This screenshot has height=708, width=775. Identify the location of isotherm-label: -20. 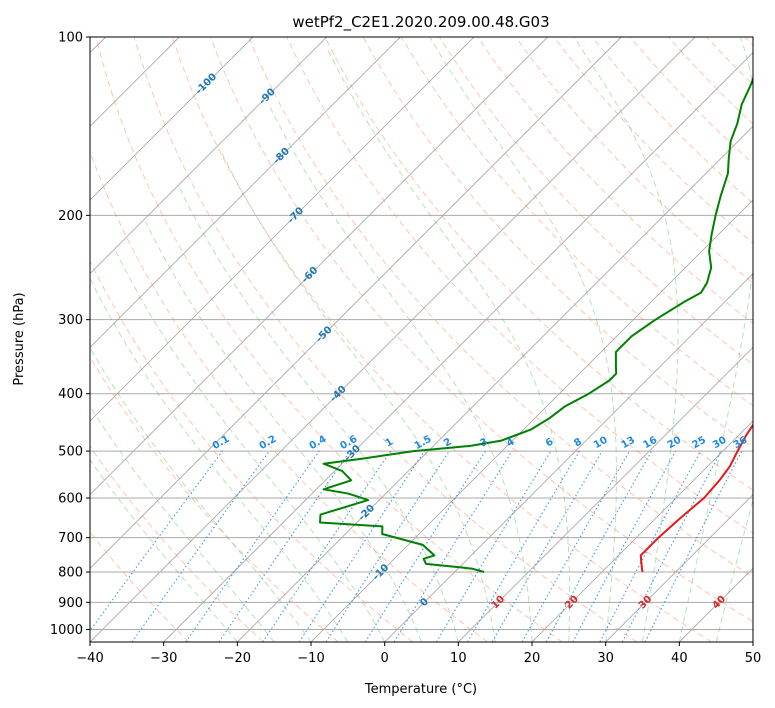
(367, 513).